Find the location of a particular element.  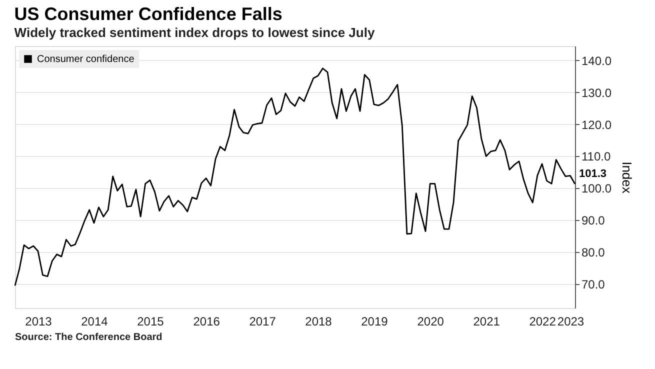

annotation: 101.3 is located at coordinates (593, 174).